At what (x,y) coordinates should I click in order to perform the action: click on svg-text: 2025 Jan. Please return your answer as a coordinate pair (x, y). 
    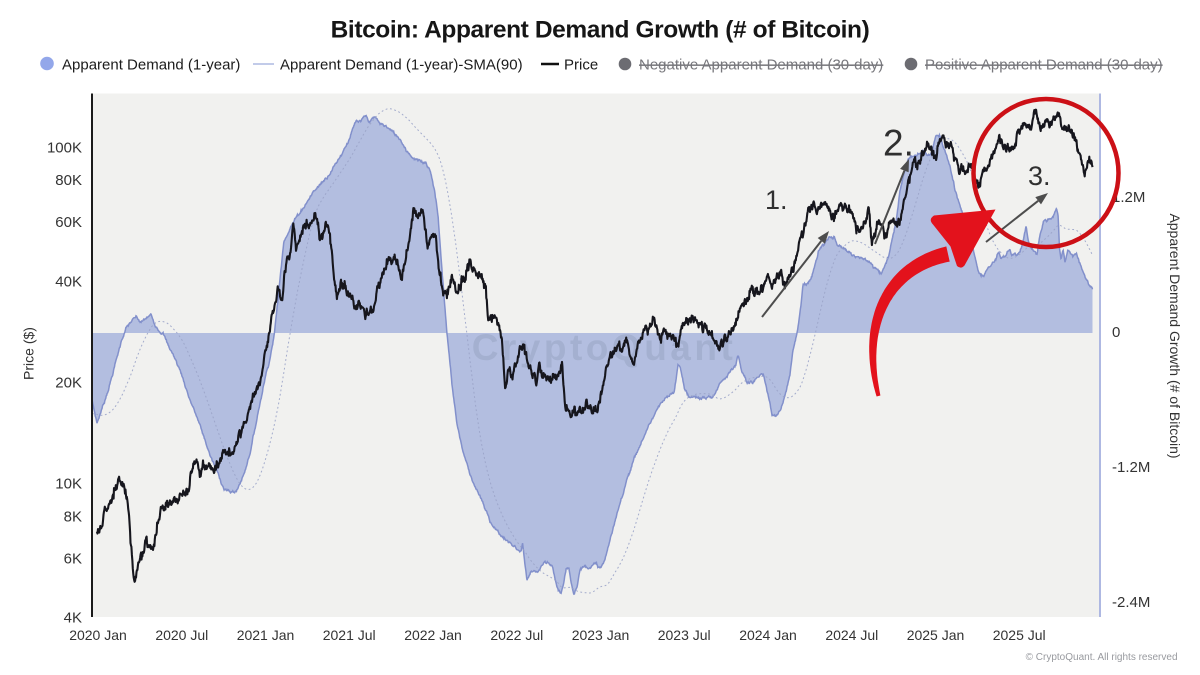
    Looking at the image, I should click on (936, 635).